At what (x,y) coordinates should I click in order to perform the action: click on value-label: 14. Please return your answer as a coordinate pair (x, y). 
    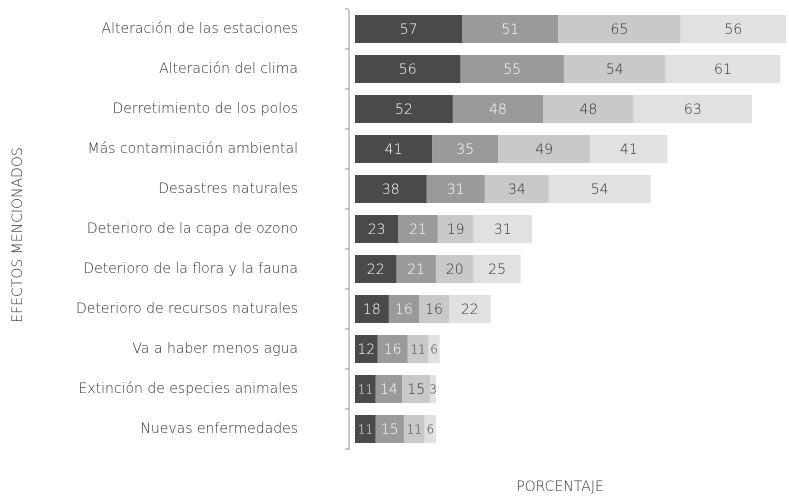
    Looking at the image, I should click on (389, 390).